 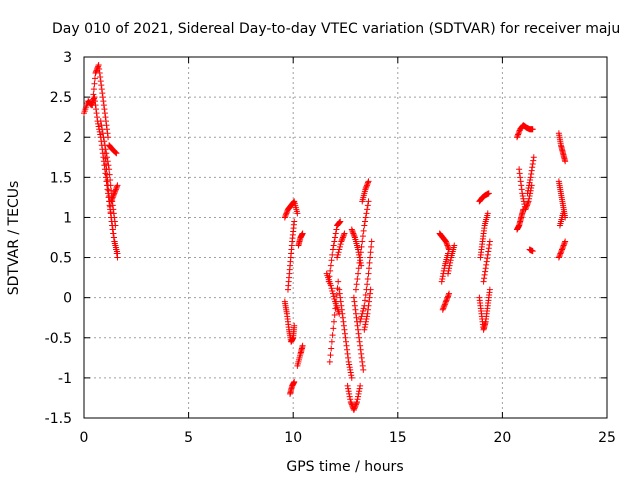 I want to click on y-tick-label: 3, so click(x=67, y=58).